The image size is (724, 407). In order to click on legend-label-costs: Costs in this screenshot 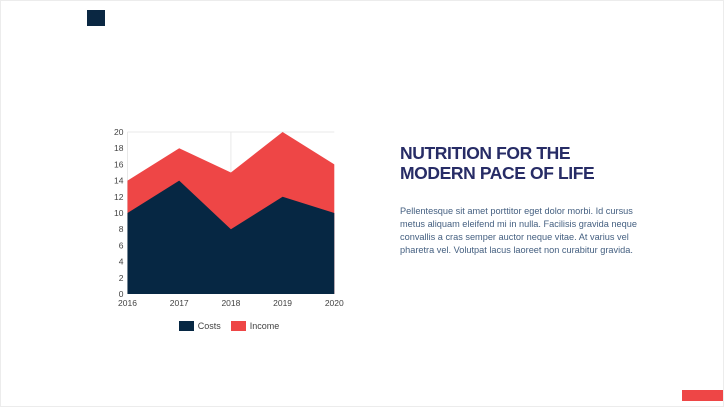, I will do `click(209, 326)`.